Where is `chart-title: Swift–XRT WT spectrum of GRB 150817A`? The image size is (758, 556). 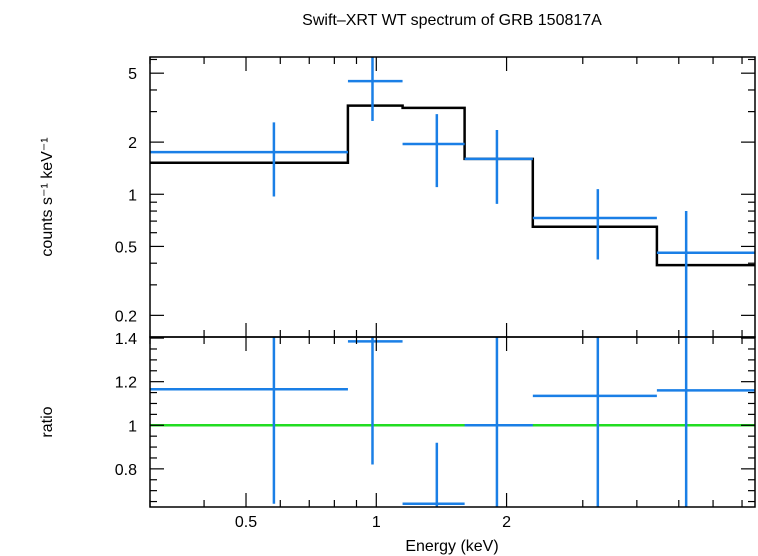
chart-title: Swift–XRT WT spectrum of GRB 150817A is located at coordinates (452, 20).